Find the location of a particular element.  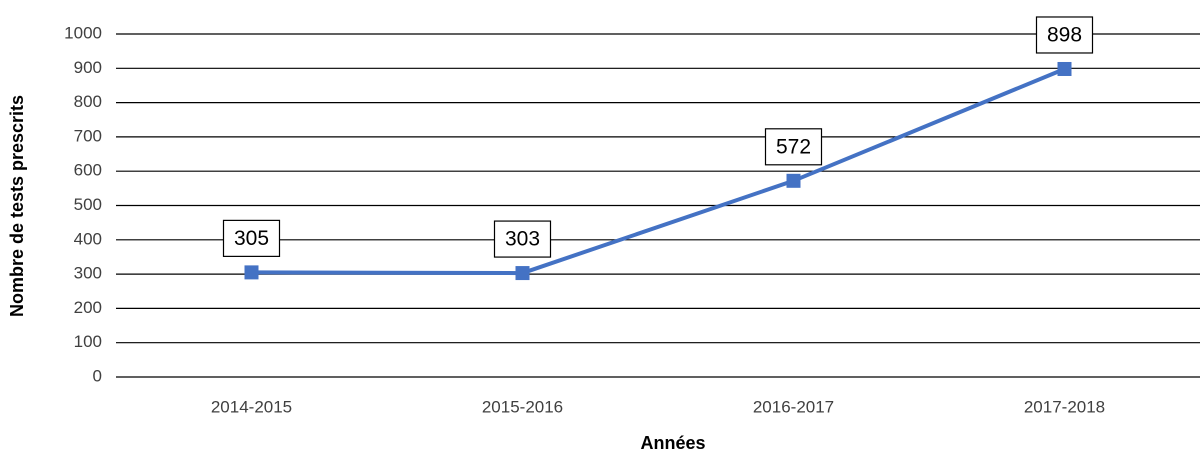

y-axis-title: Nombre de tests prescrits is located at coordinates (17, 206).